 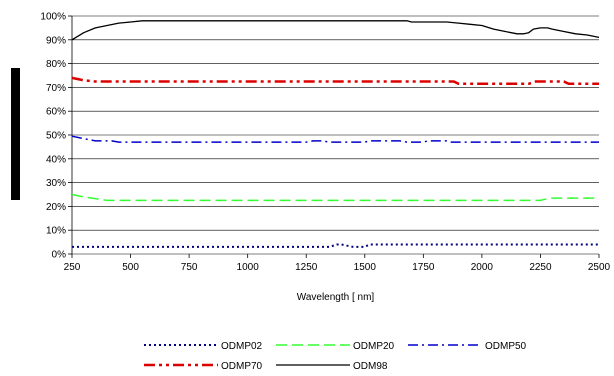 What do you see at coordinates (56, 159) in the screenshot?
I see `y-tick-label: 40%` at bounding box center [56, 159].